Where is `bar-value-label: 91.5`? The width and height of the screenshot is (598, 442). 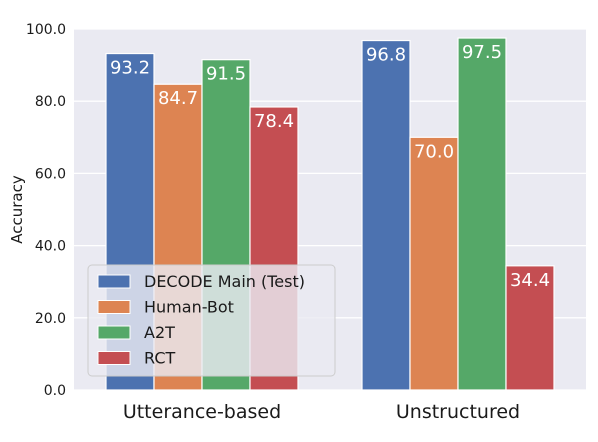
bar-value-label: 91.5 is located at coordinates (226, 74).